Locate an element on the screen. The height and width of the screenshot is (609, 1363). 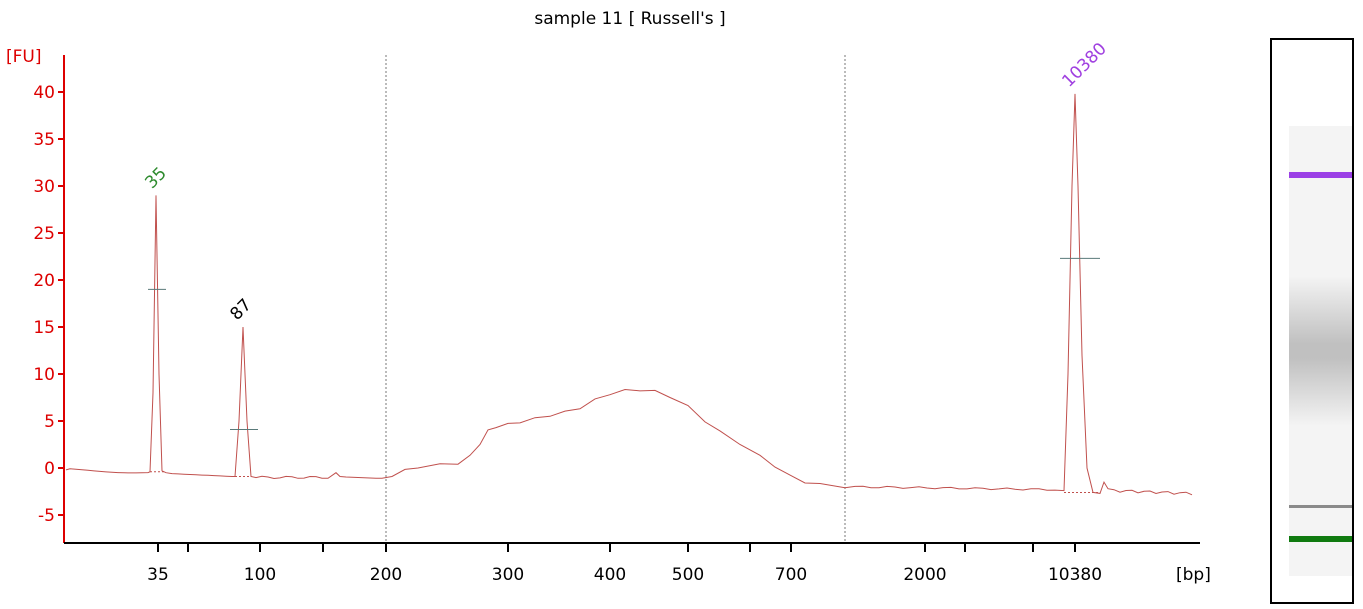
y-tick-label: 30 is located at coordinates (44, 187).